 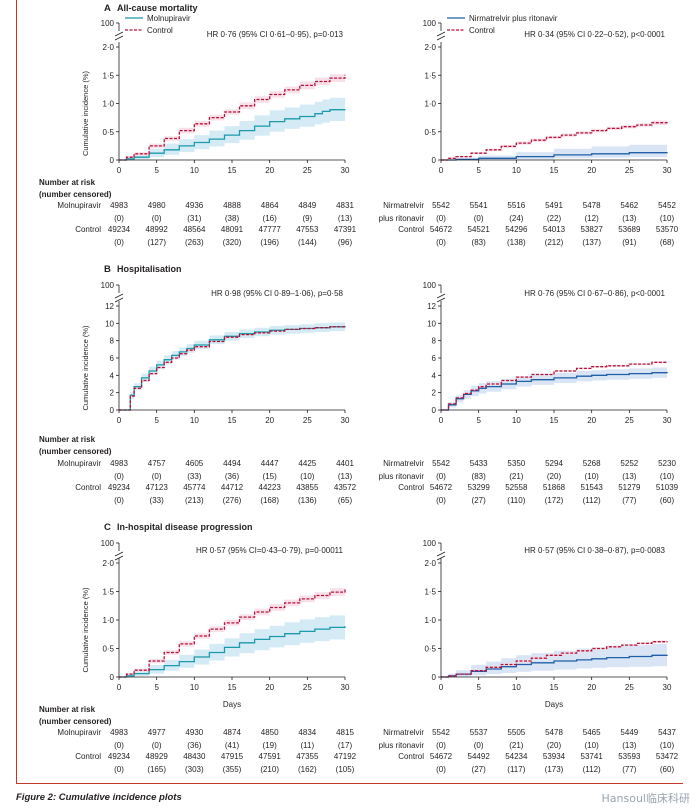 I want to click on panel-c-right-risk-control-count: 53741, so click(x=592, y=756).